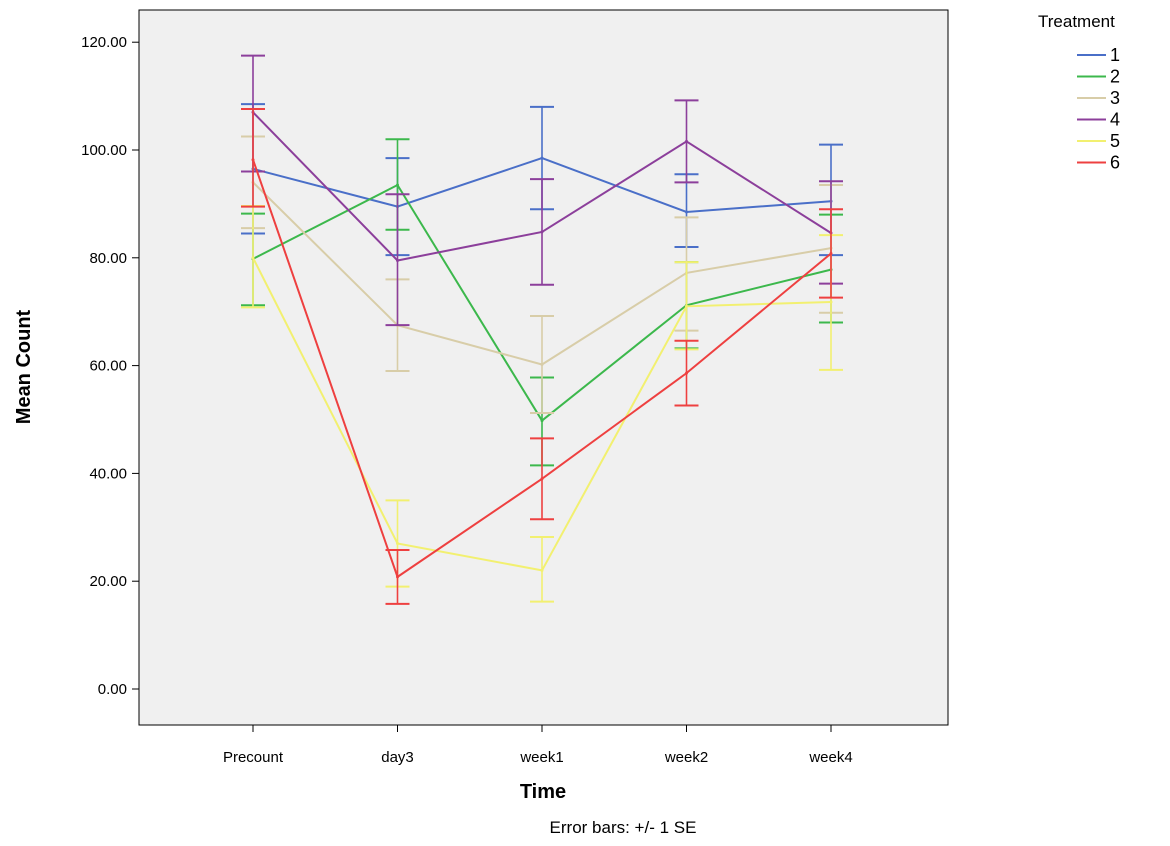 Image resolution: width=1170 pixels, height=846 pixels. Describe the element at coordinates (1115, 163) in the screenshot. I see `legend-label-6: 6` at that location.